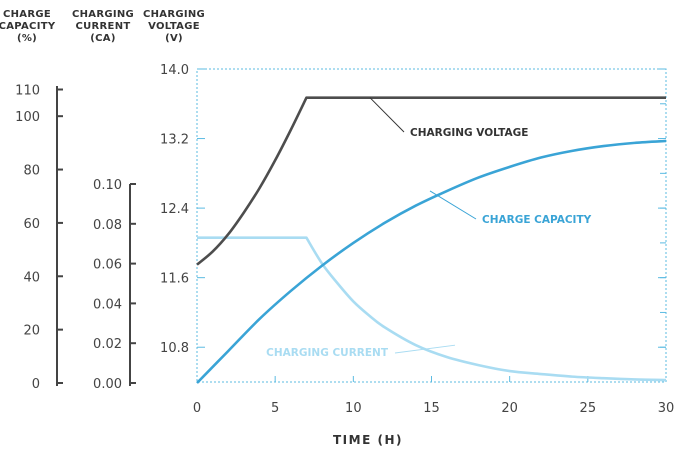  I want to click on annotation-charging-voltage-leader, so click(387, 115).